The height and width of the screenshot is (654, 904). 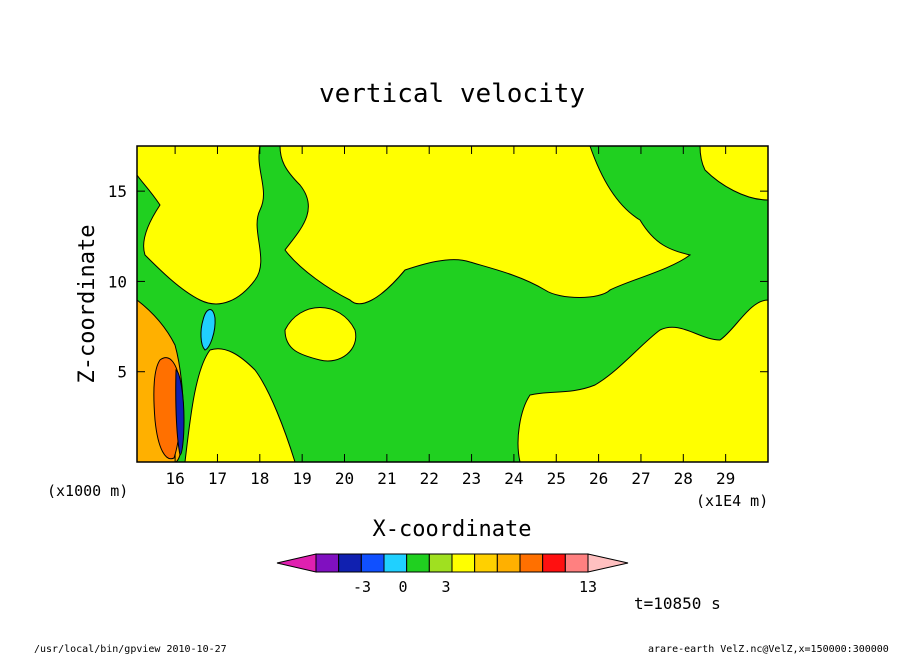 I want to click on chart-title: vertical velocity, so click(x=452, y=94).